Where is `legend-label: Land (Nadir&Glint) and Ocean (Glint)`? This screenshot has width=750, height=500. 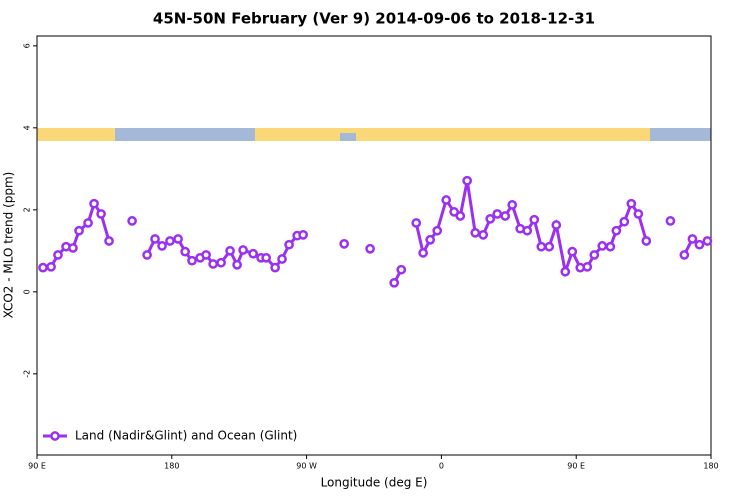
legend-label: Land (Nadir&Glint) and Ocean (Glint) is located at coordinates (186, 436).